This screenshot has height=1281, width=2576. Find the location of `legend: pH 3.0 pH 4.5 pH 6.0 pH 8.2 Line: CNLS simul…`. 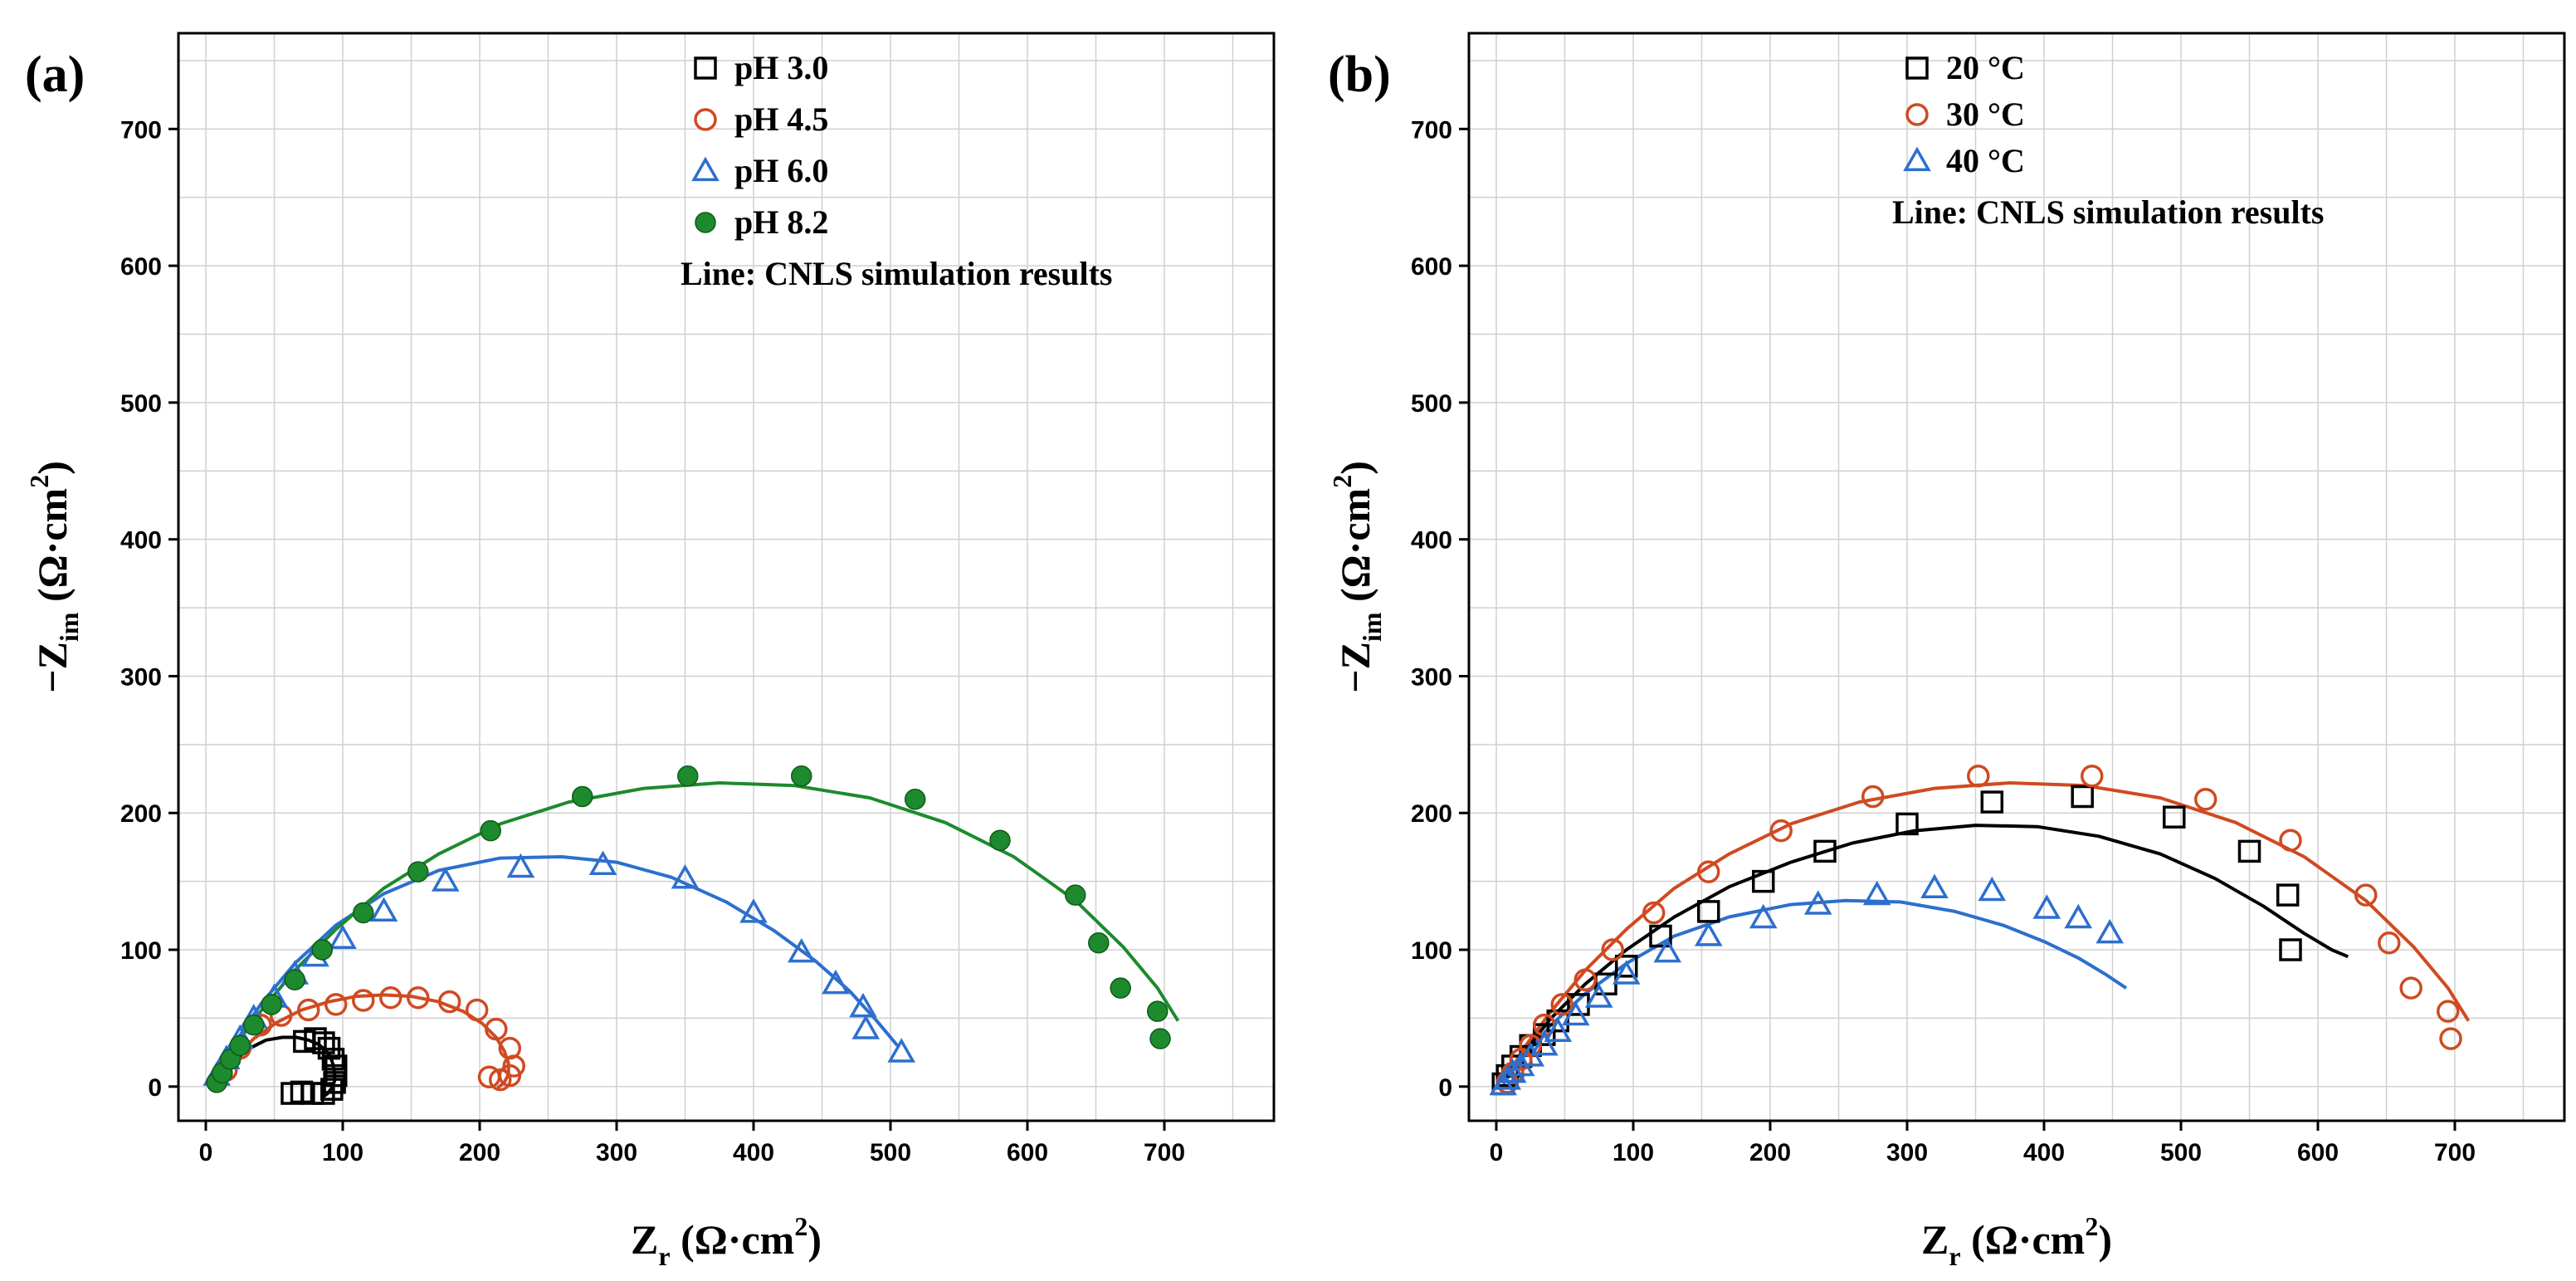

legend: pH 3.0 pH 4.5 pH 6.0 pH 8.2 Line: CNLS simul… is located at coordinates (897, 171).